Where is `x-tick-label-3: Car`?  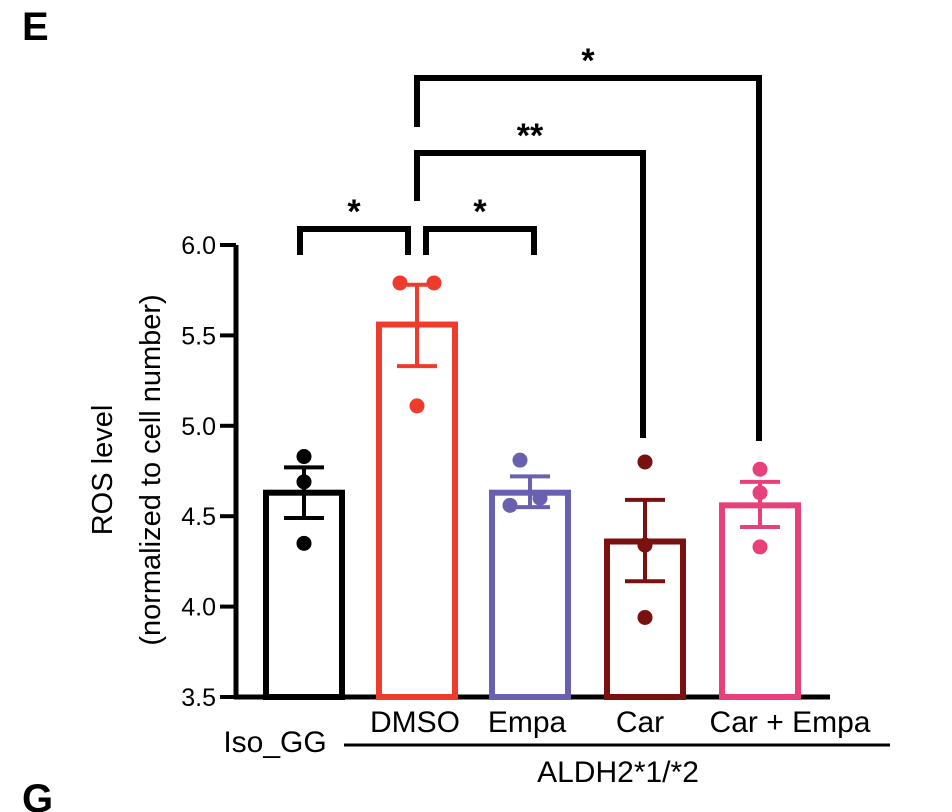 x-tick-label-3: Car is located at coordinates (640, 722).